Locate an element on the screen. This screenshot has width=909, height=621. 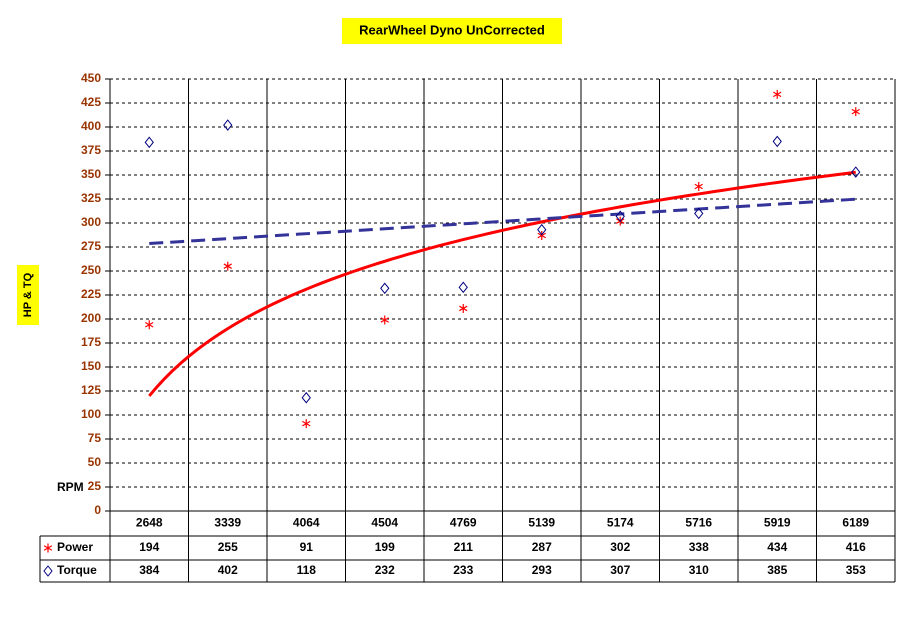
table-value: 233 is located at coordinates (463, 570).